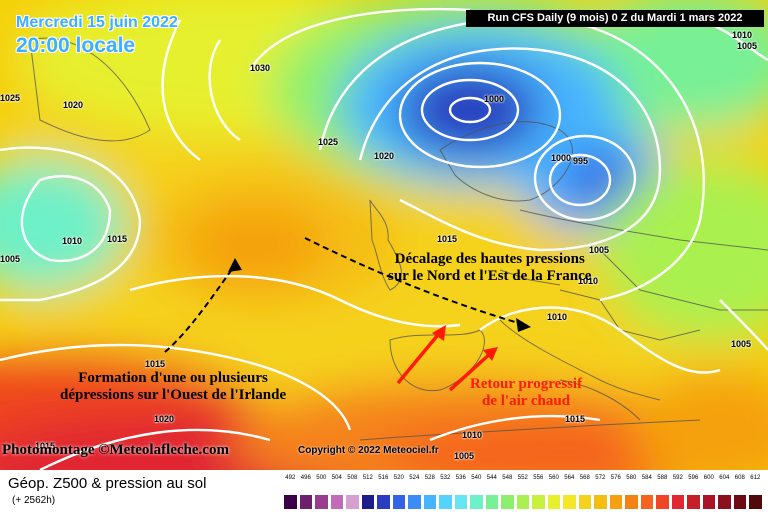 Image resolution: width=768 pixels, height=512 pixels. I want to click on copyright-notice: Copyright © 2022 Meteociel.fr, so click(368, 450).